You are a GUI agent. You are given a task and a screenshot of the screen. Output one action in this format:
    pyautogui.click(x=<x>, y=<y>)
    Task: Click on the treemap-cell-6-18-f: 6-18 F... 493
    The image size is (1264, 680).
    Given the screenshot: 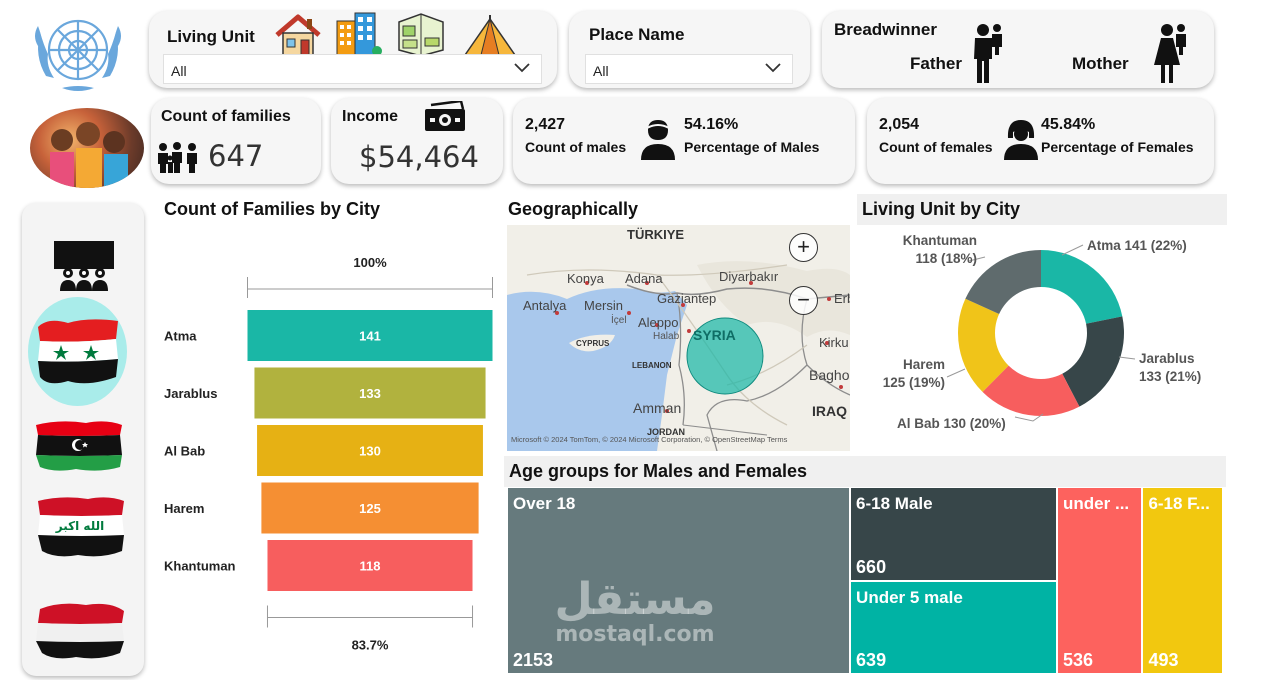 What is the action you would take?
    pyautogui.click(x=1182, y=580)
    